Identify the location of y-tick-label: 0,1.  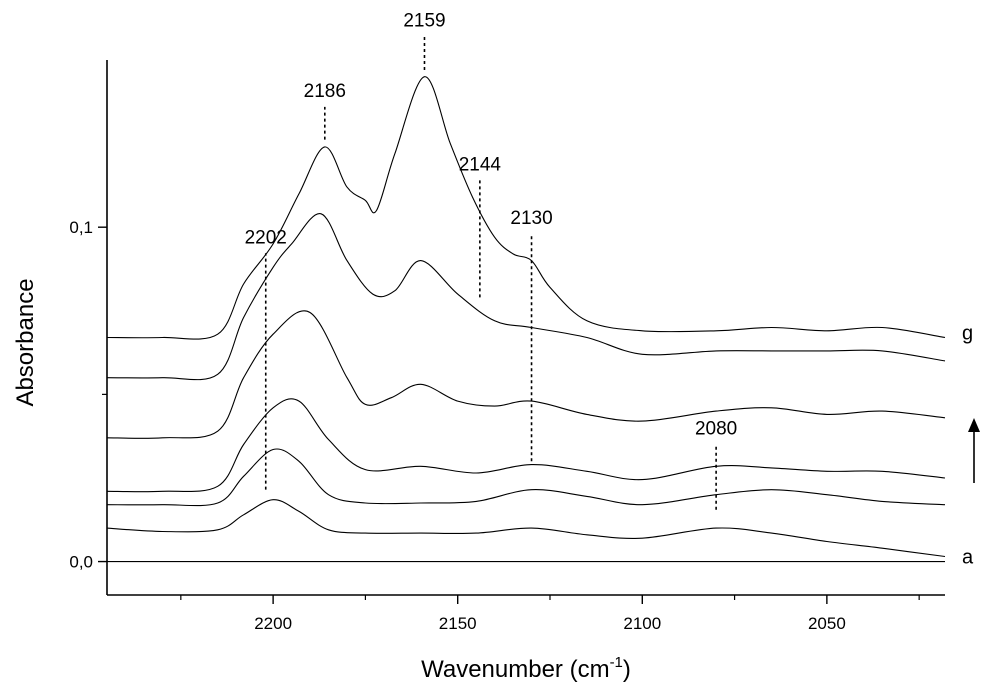
(81, 227).